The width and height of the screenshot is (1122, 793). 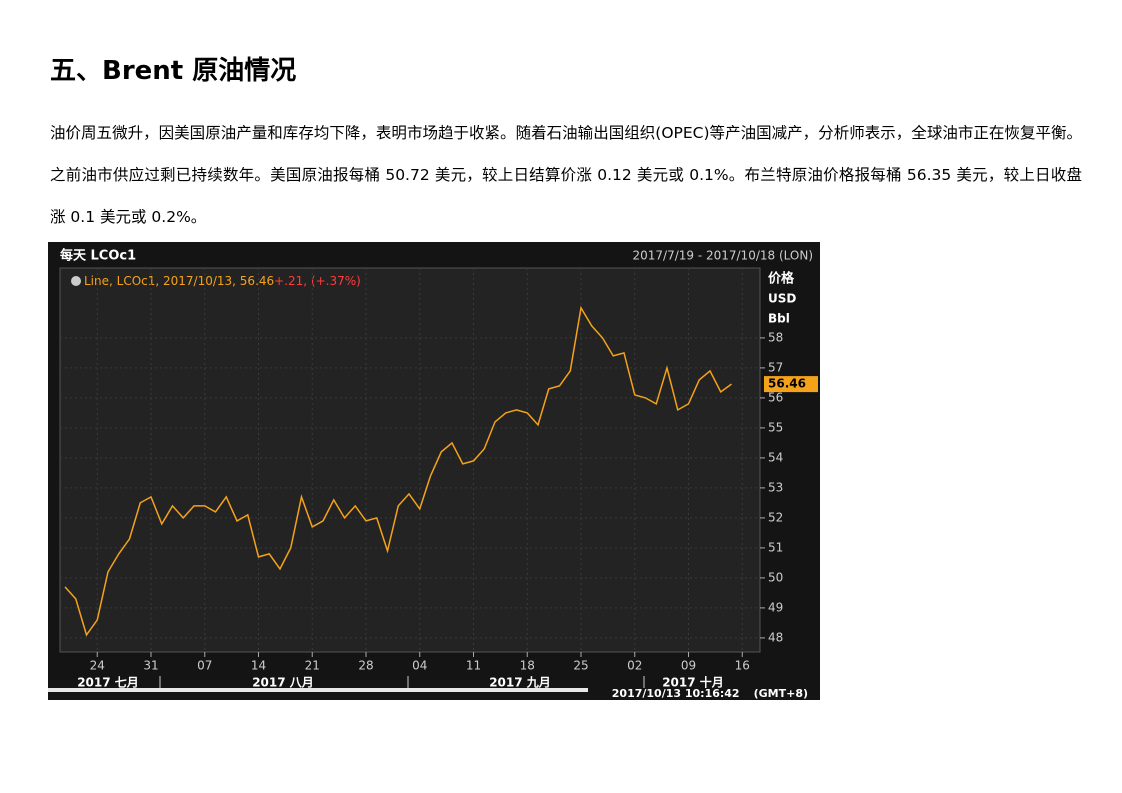 I want to click on y-tick-label: 58, so click(x=775, y=337).